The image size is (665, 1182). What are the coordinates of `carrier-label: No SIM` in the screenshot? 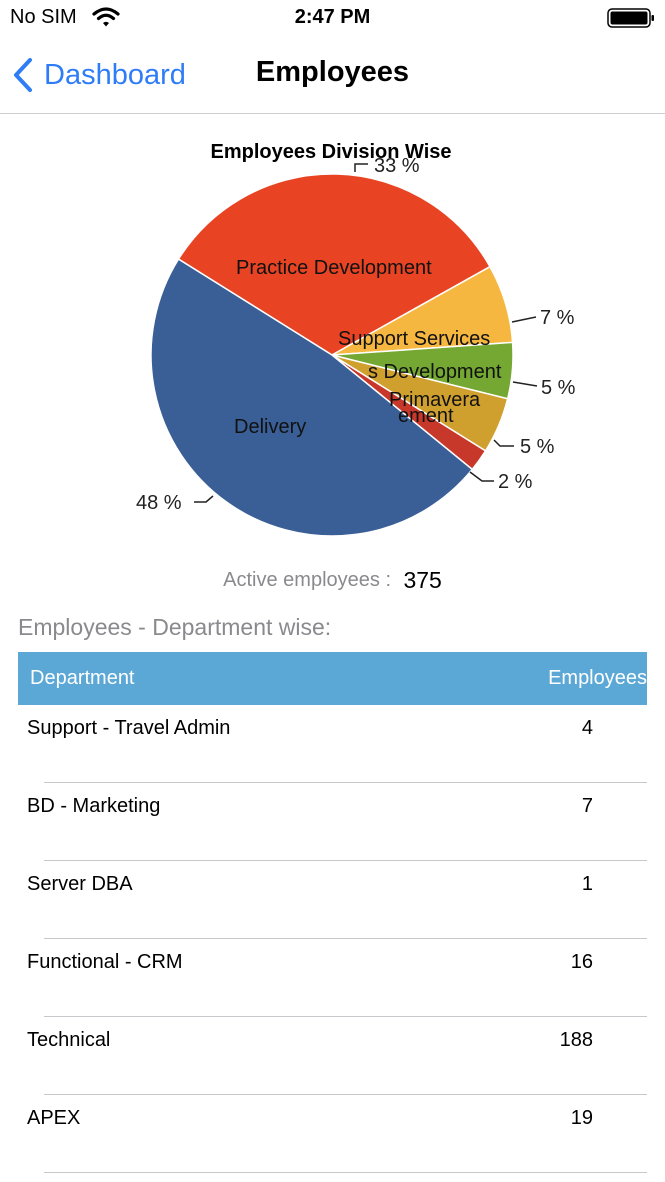 It's located at (43, 17).